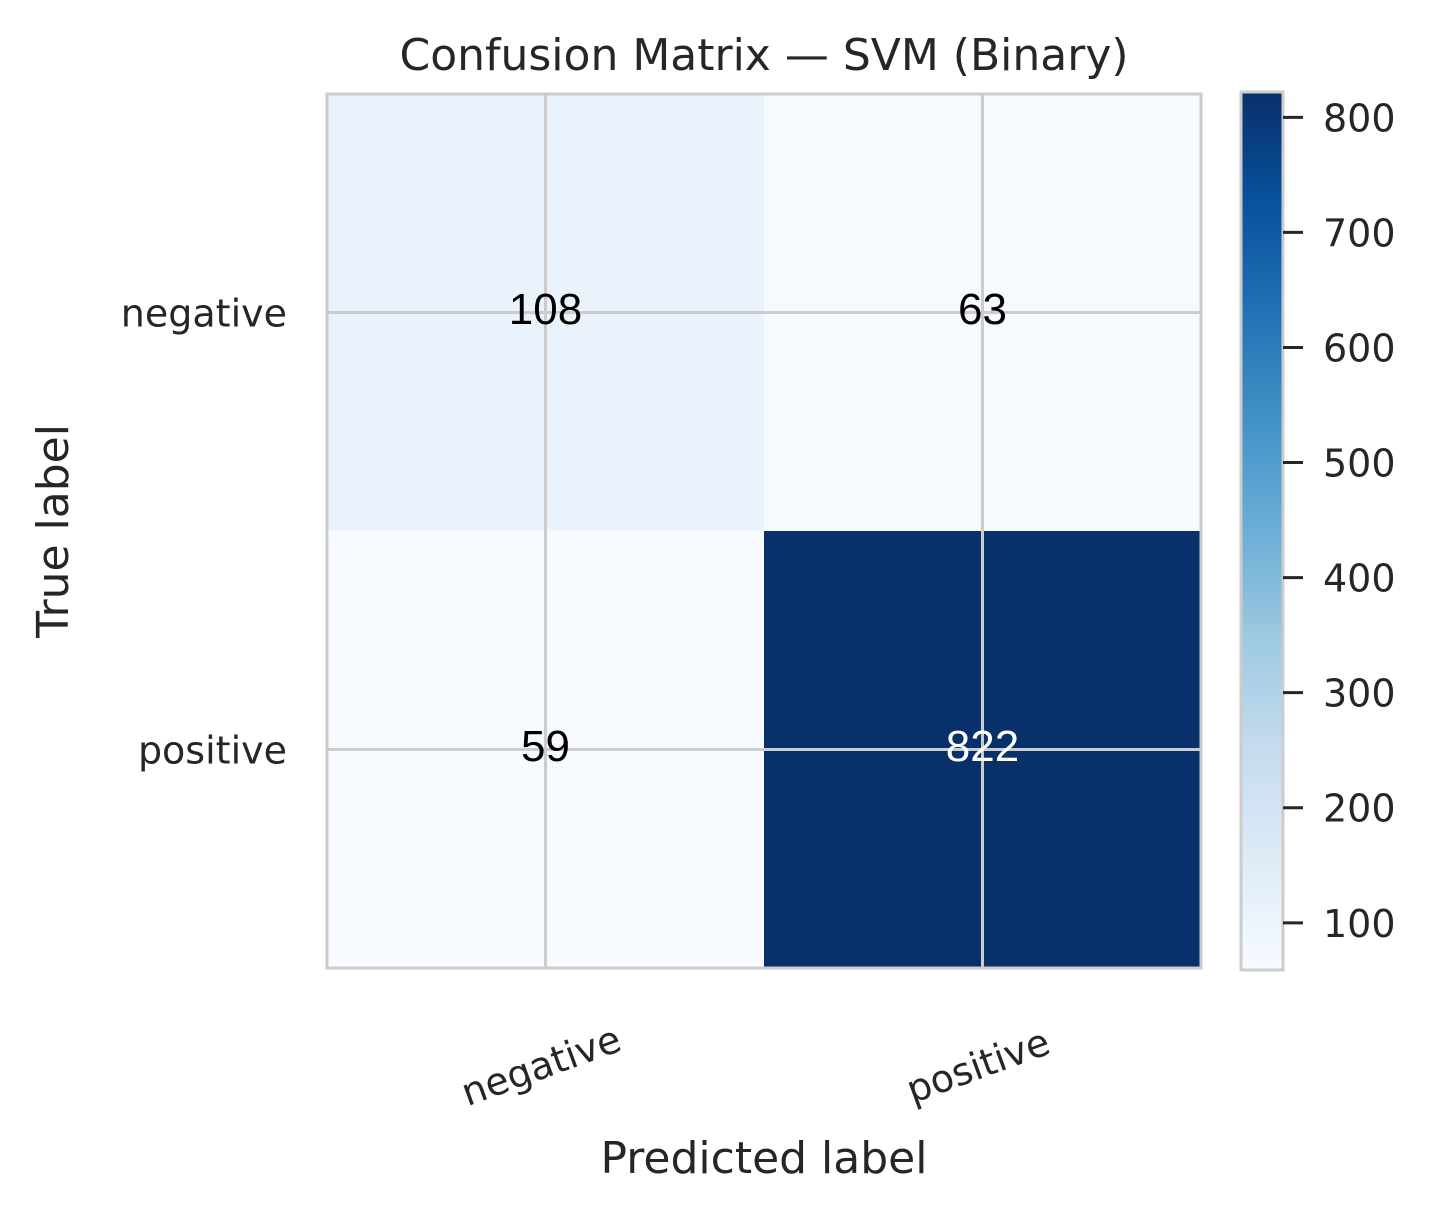  I want to click on colorbar-tick-label: 800, so click(1359, 118).